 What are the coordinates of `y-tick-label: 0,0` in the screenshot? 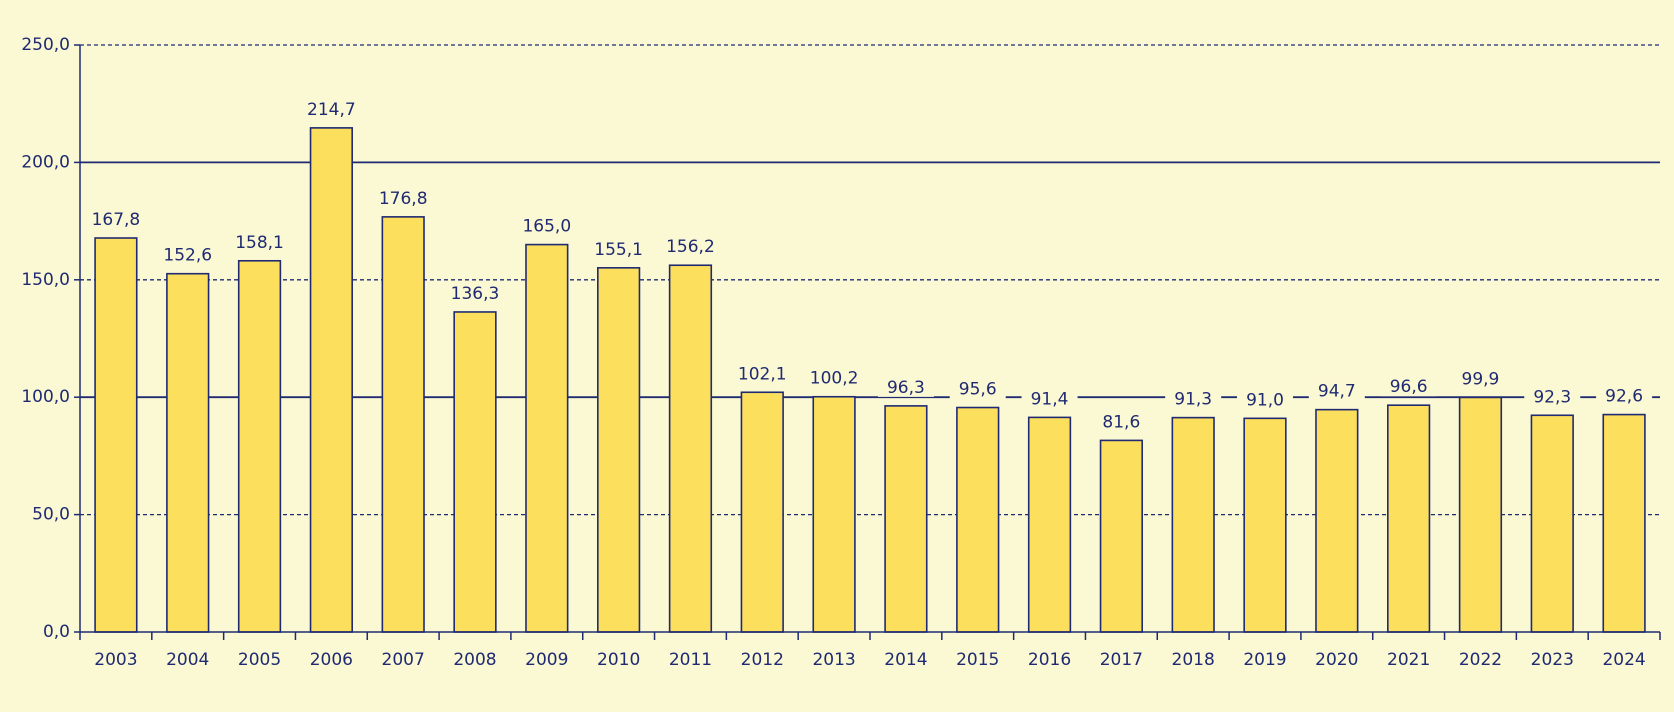 It's located at (56, 632).